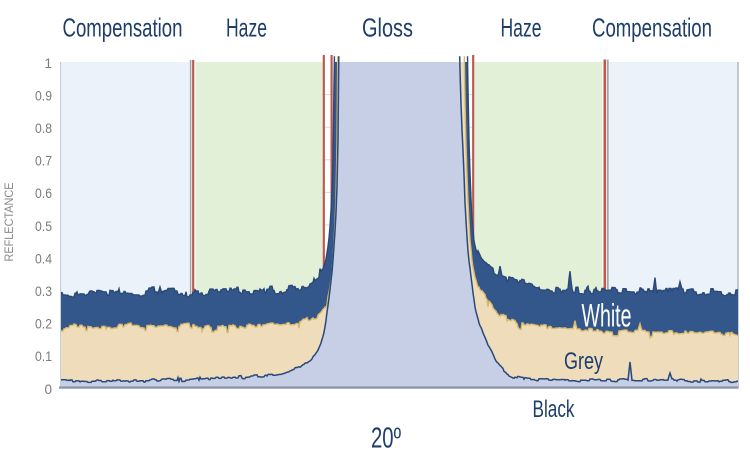 Image resolution: width=750 pixels, height=461 pixels. I want to click on svg-text: 0.7, so click(43, 161).